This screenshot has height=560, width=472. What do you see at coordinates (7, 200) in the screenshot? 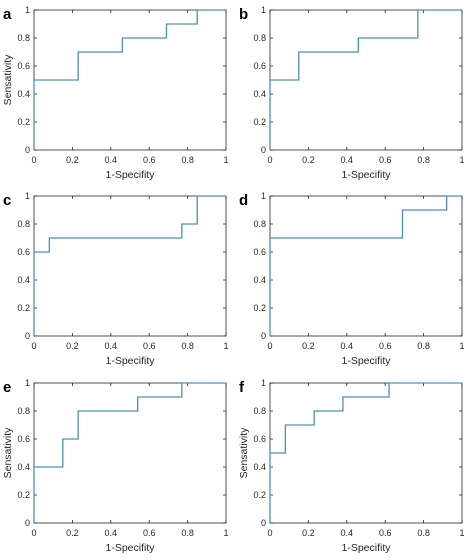
I see `panel-label: c` at bounding box center [7, 200].